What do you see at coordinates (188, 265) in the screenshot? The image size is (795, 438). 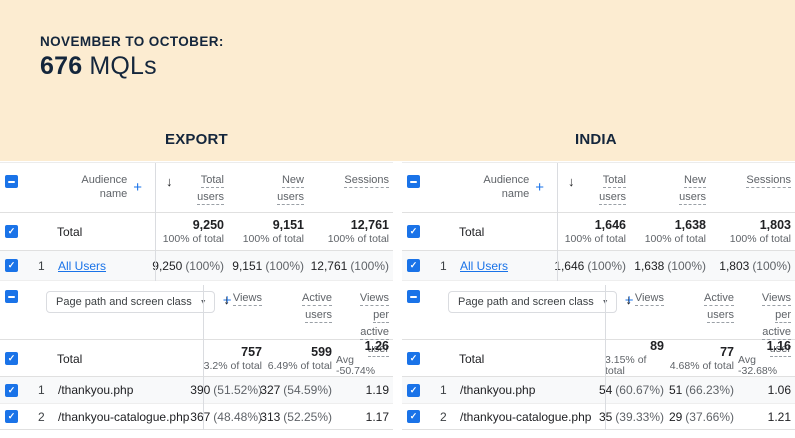 I see `total-users-value: 9,250 (100%)` at bounding box center [188, 265].